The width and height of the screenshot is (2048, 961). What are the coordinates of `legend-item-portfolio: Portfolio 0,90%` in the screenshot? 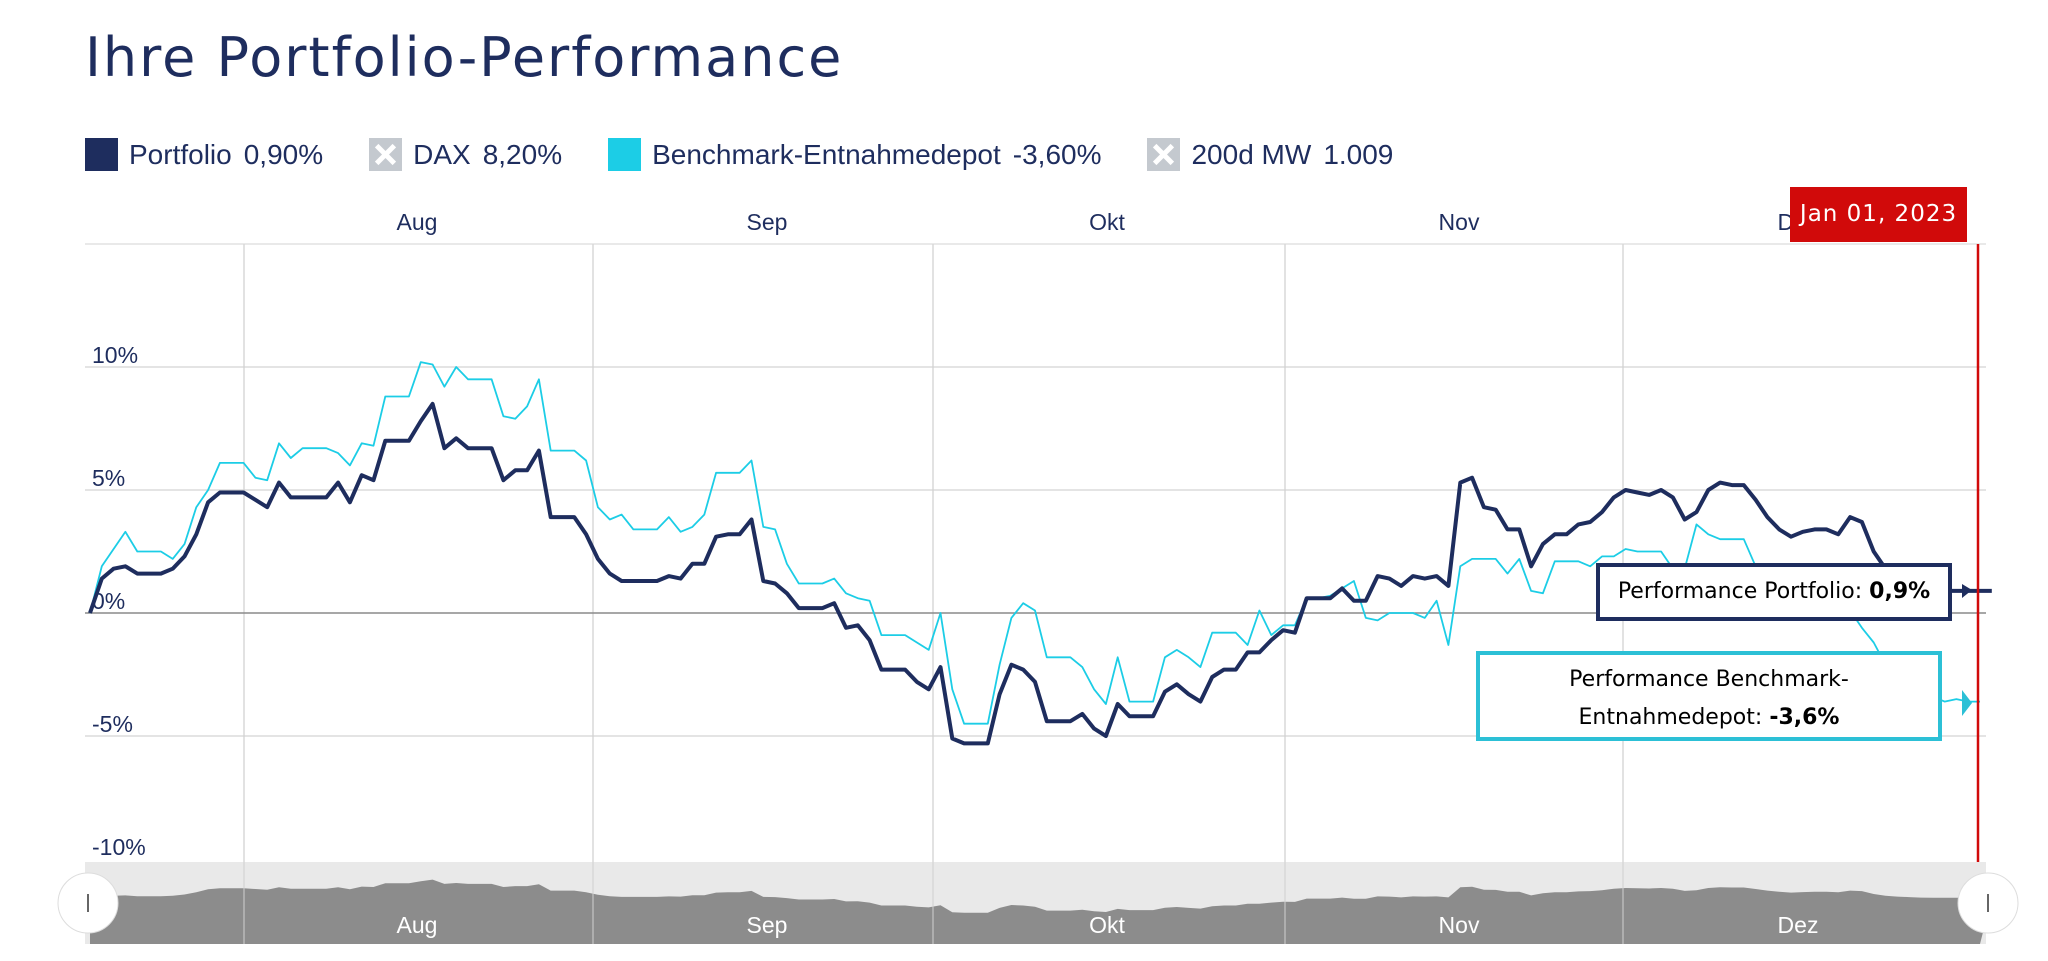 It's located at (204, 154).